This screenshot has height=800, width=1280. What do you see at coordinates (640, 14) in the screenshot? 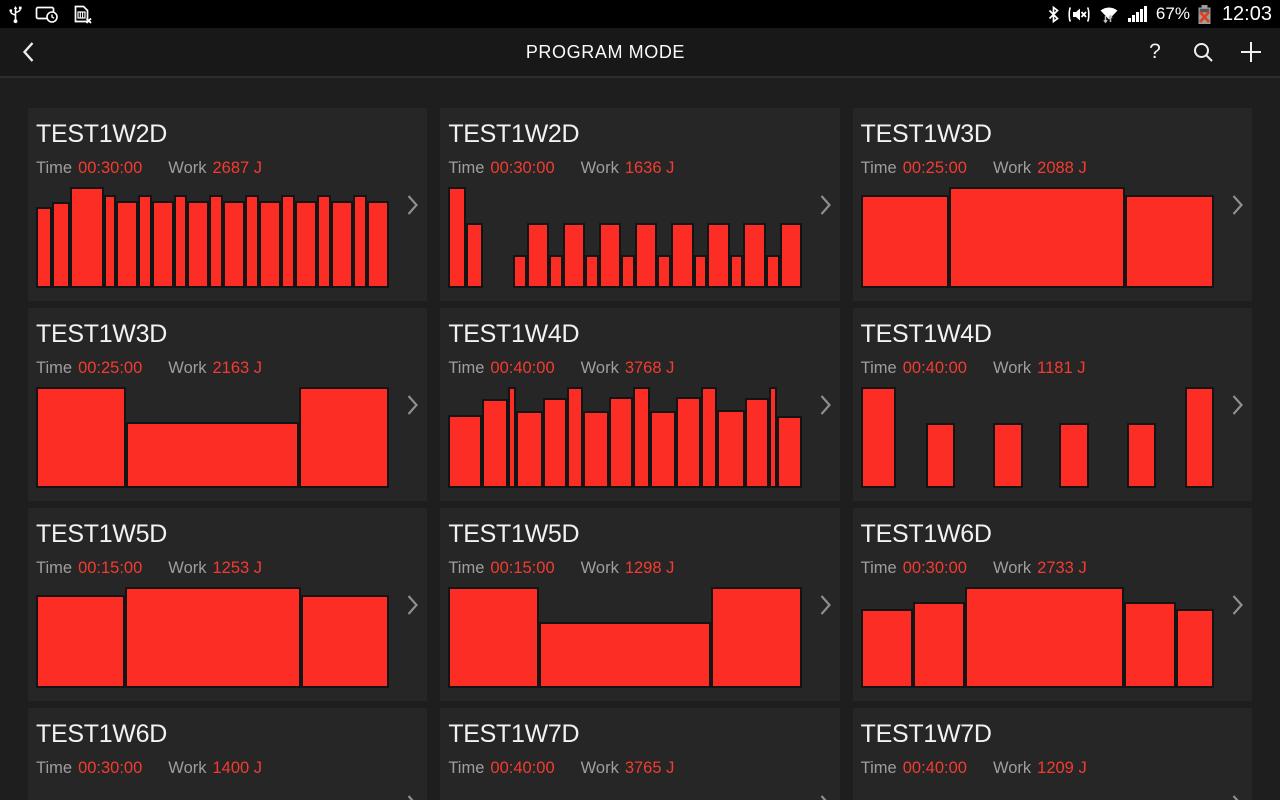
I see `status-bar: 67% 12:03` at bounding box center [640, 14].